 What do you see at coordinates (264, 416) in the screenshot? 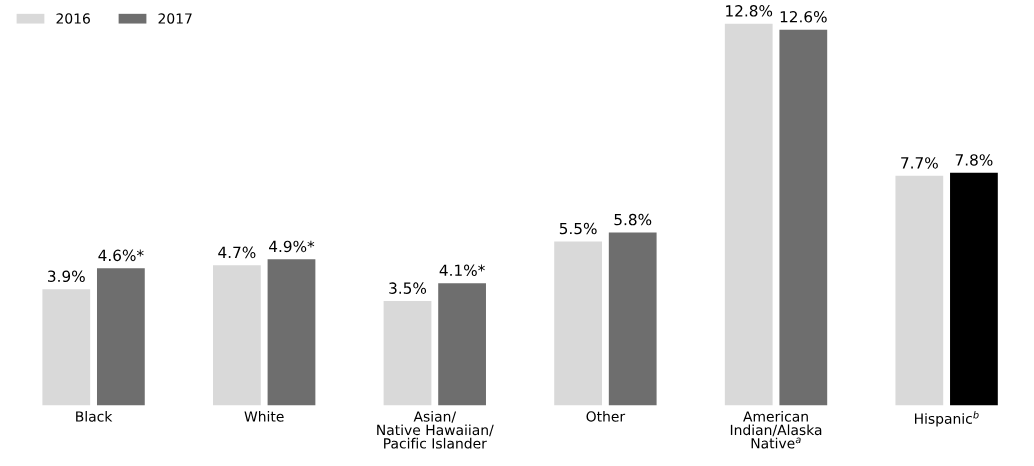
I see `x-tick-label: White` at bounding box center [264, 416].